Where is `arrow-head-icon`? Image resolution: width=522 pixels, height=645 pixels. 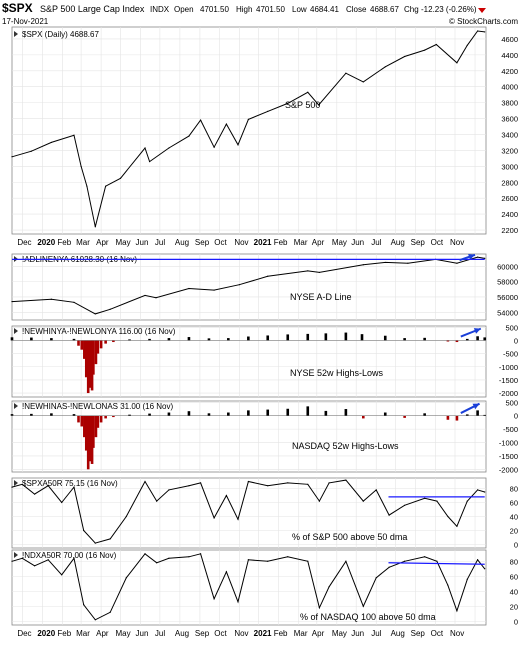 arrow-head-icon is located at coordinates (477, 331).